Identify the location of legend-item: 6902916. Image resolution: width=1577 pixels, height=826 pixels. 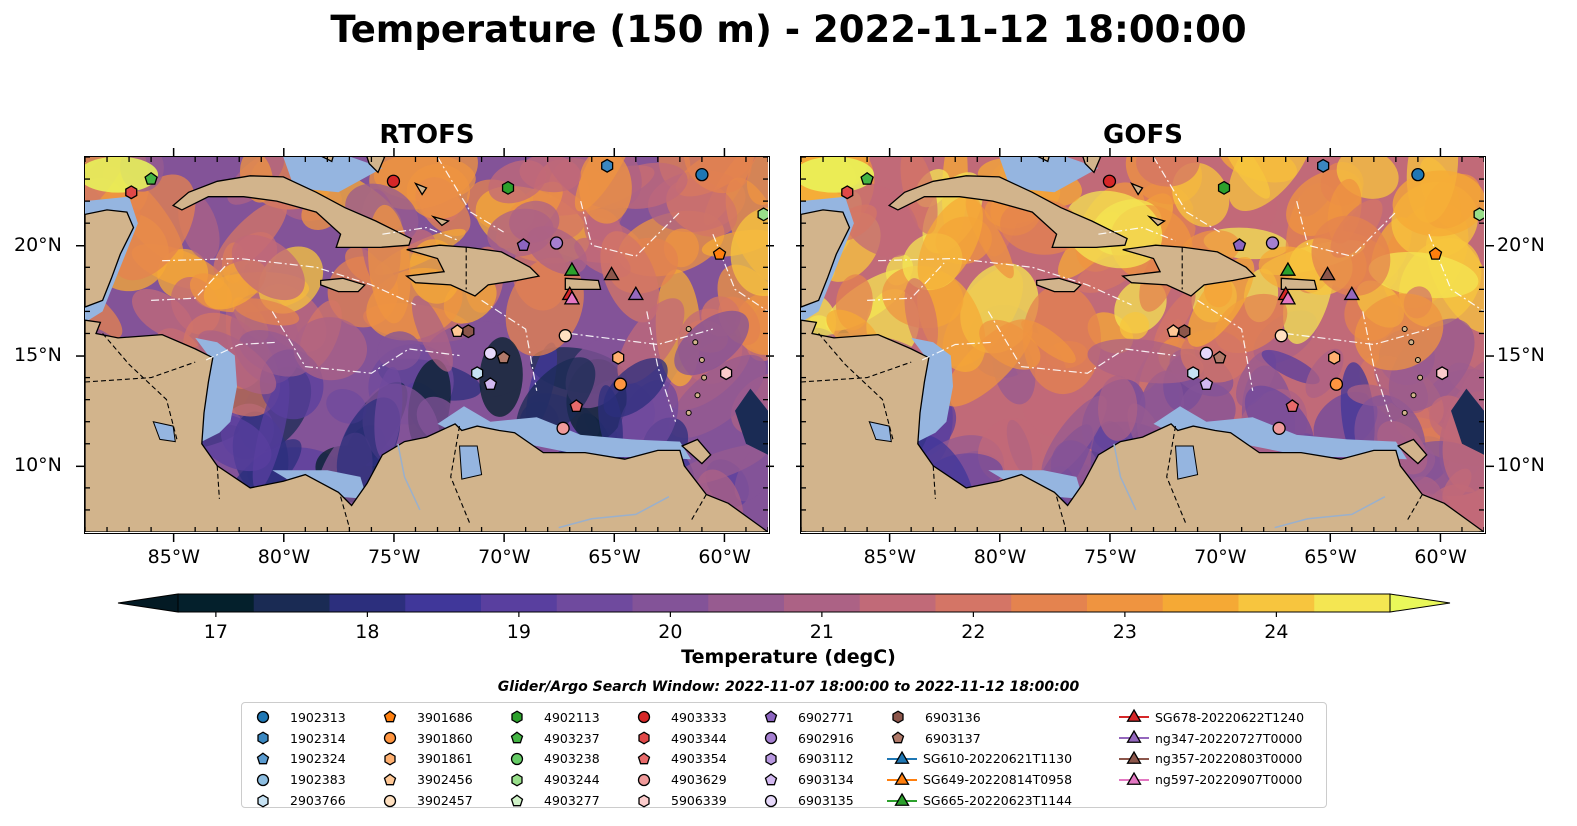
(807, 738).